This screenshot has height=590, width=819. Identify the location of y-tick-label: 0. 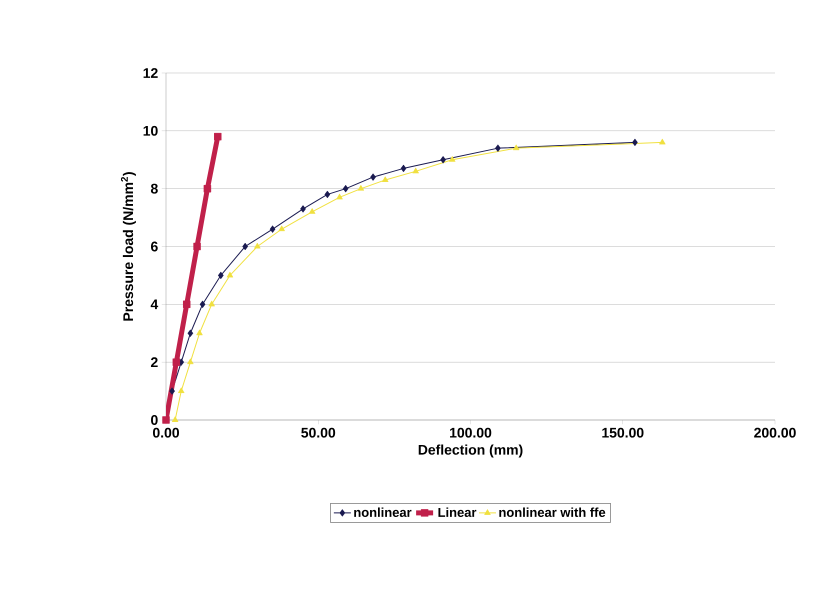
(154, 420).